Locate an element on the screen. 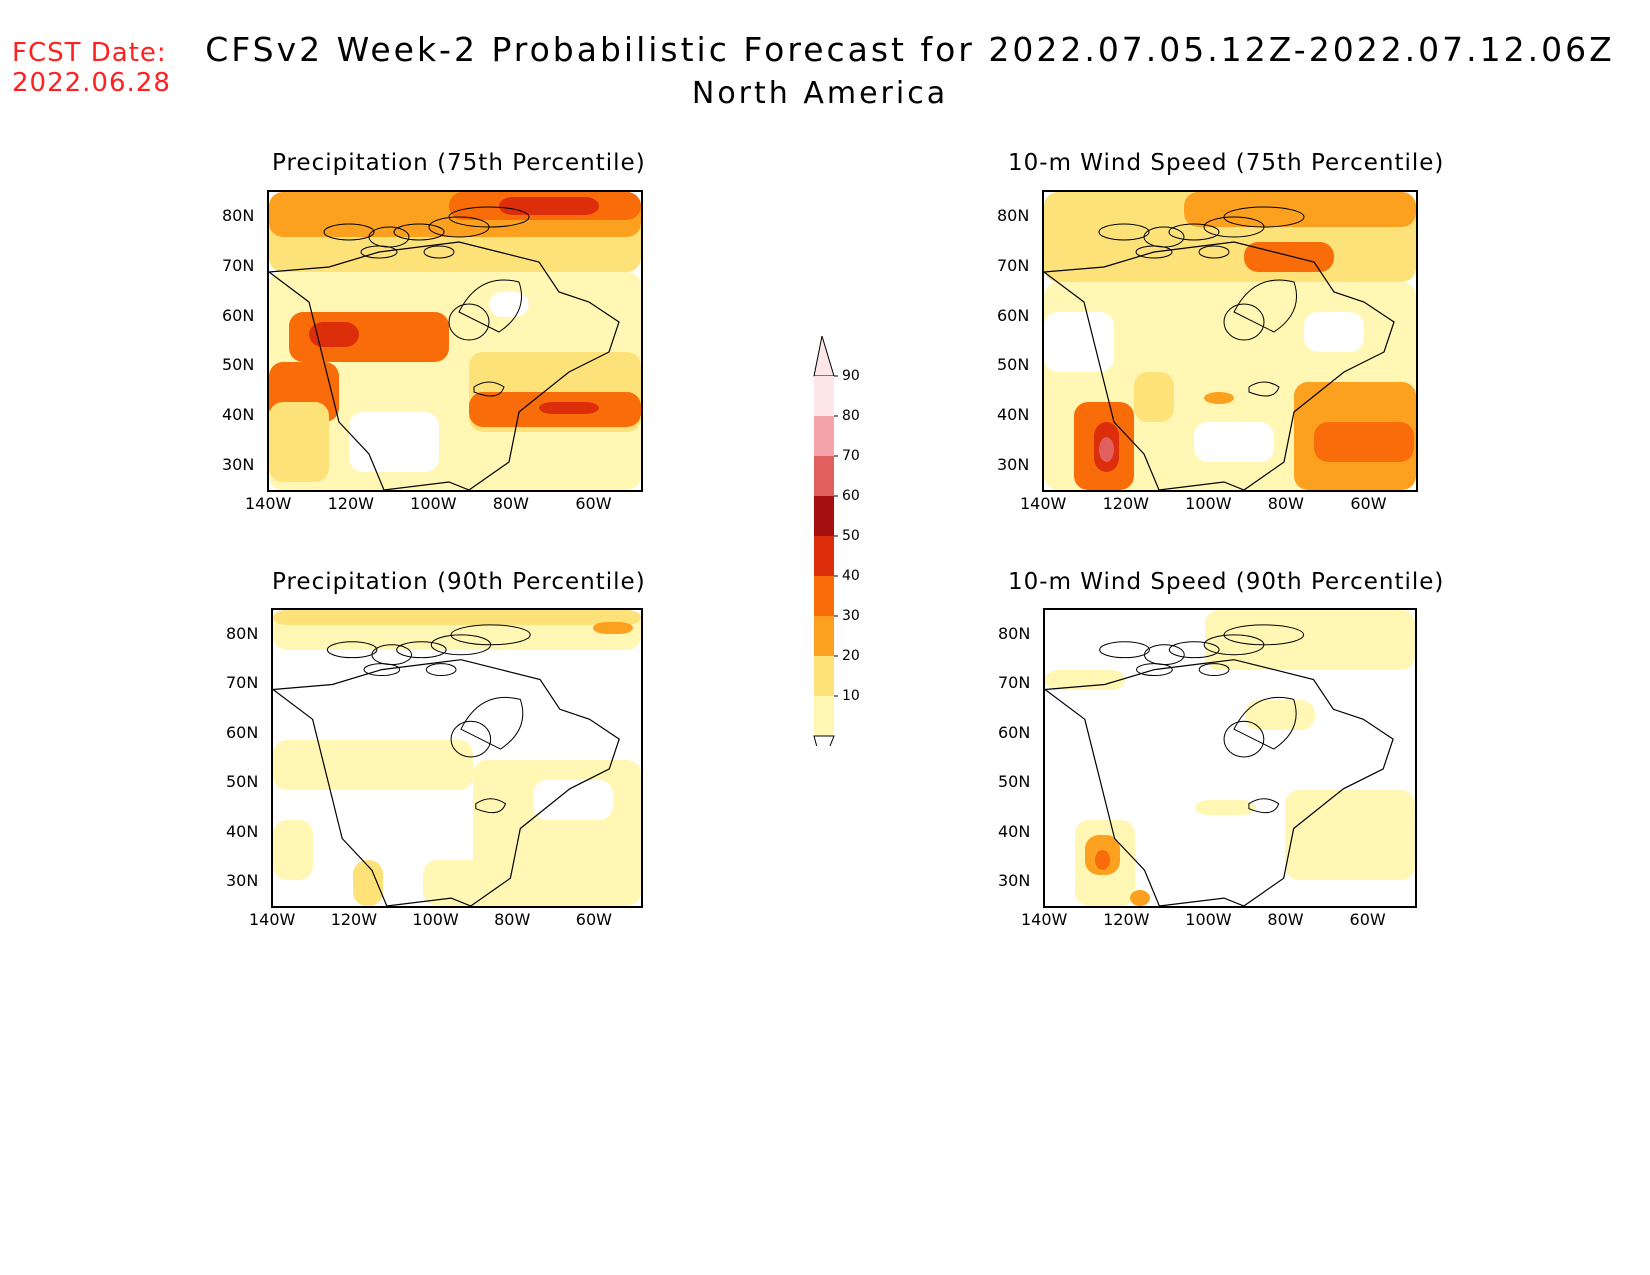 The width and height of the screenshot is (1650, 1275). fcst-date: 2022.06.28 is located at coordinates (91, 83).